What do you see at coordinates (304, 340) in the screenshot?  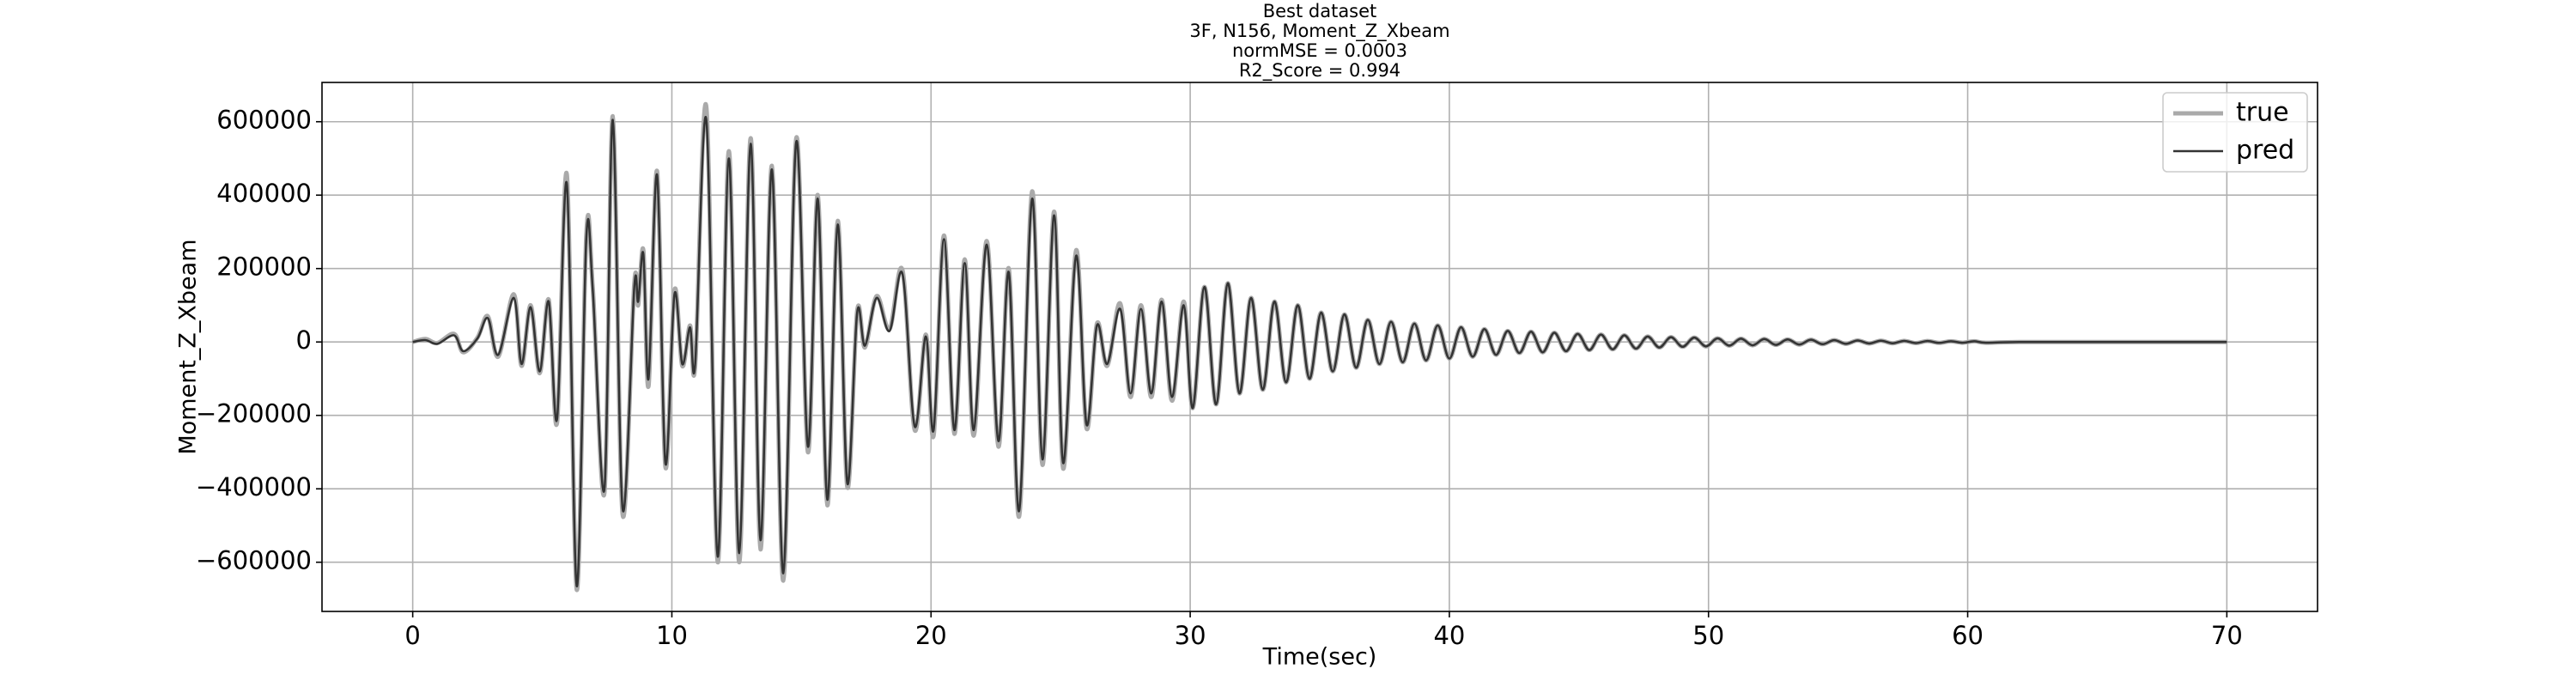 I see `y-tick-label: 0` at bounding box center [304, 340].